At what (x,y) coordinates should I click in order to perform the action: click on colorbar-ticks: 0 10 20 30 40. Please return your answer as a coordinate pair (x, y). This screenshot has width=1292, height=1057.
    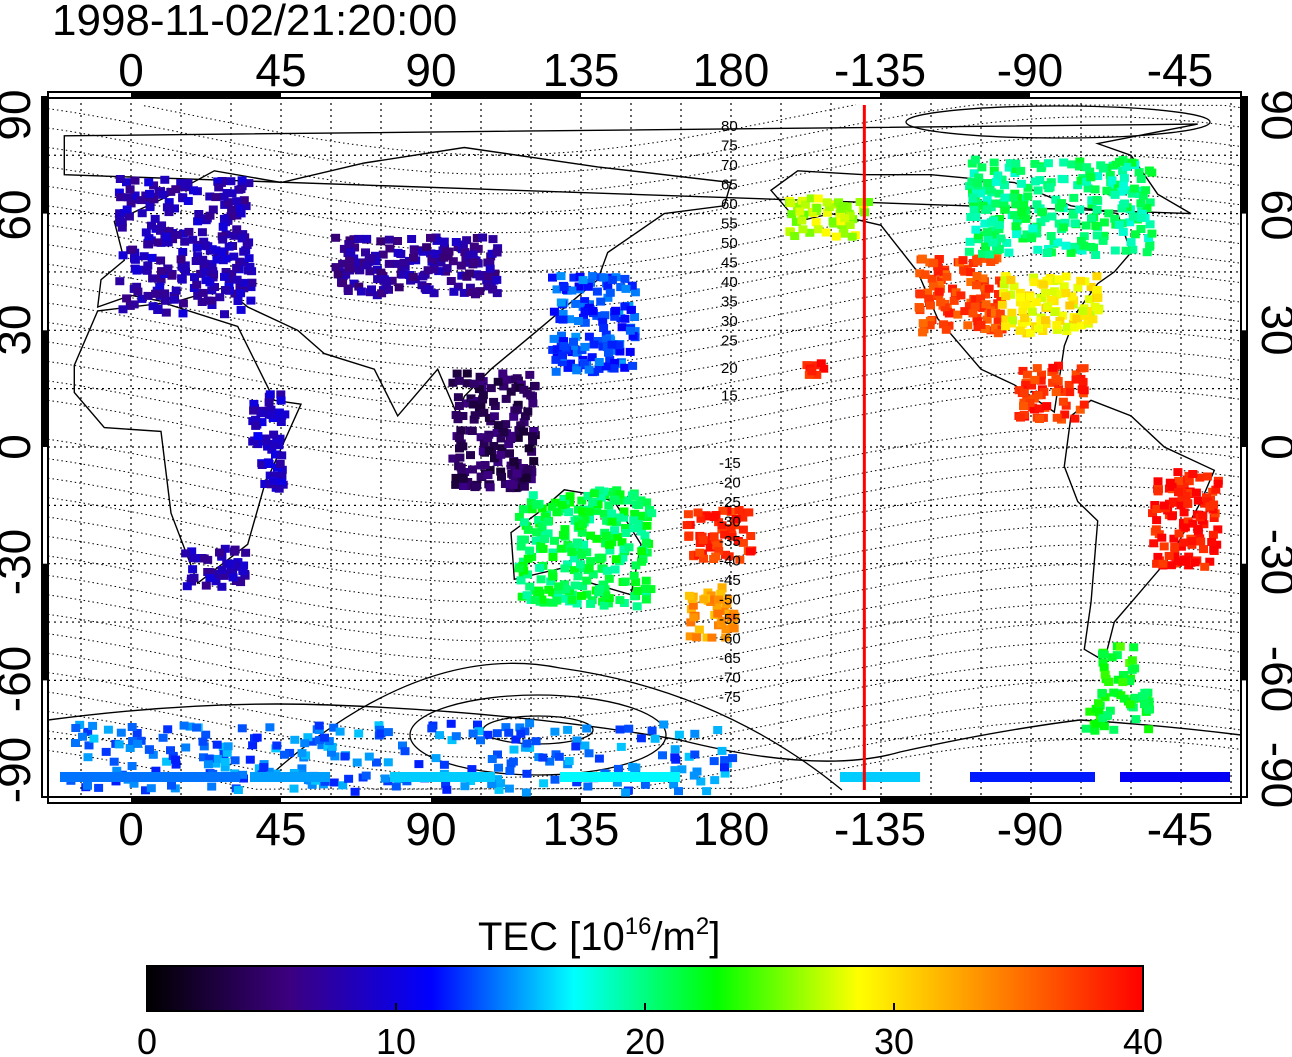
    Looking at the image, I should click on (650, 1030).